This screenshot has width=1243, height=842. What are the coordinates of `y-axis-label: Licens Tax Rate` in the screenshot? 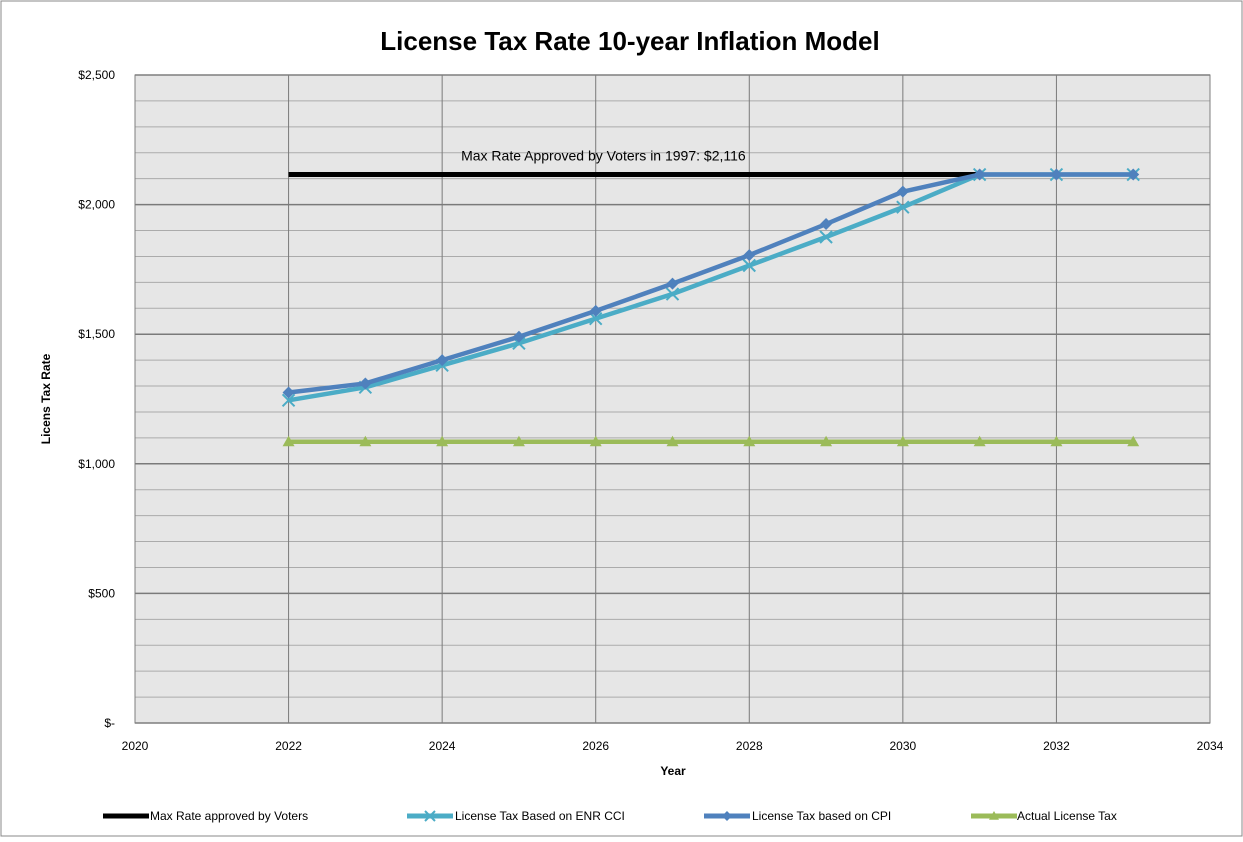 It's located at (46, 398).